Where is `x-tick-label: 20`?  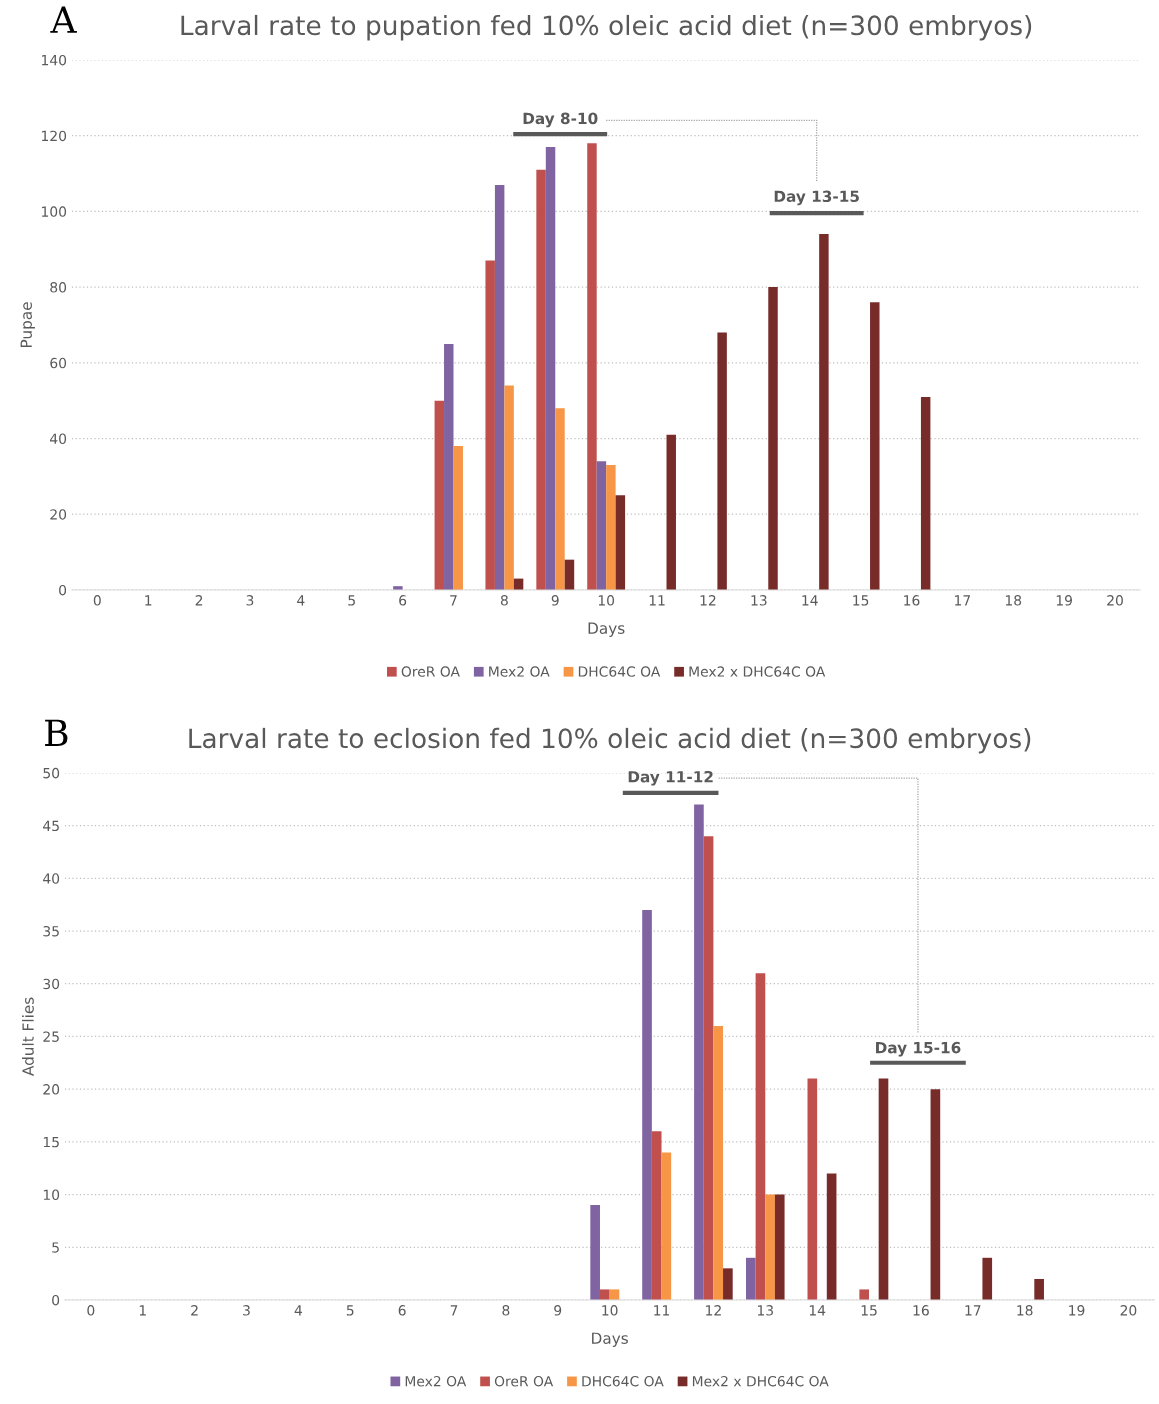
x-tick-label: 20 is located at coordinates (1115, 600).